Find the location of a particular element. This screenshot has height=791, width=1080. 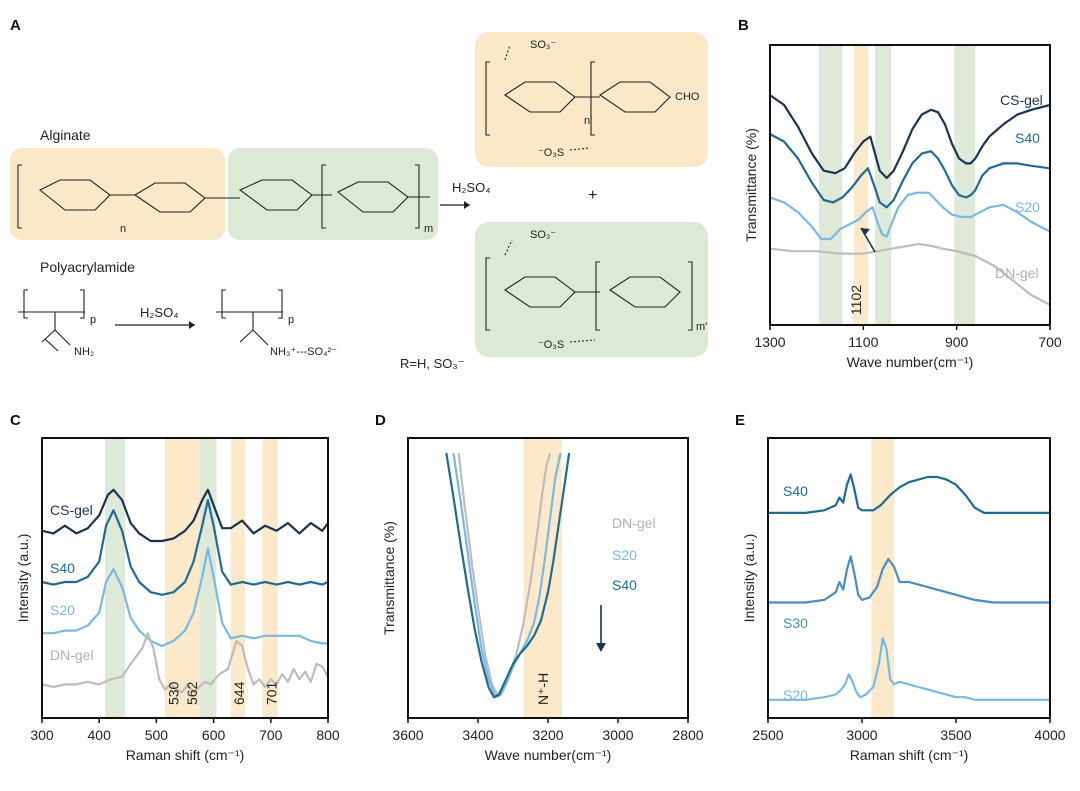

chart-c-series-dn-gel is located at coordinates (185, 663).